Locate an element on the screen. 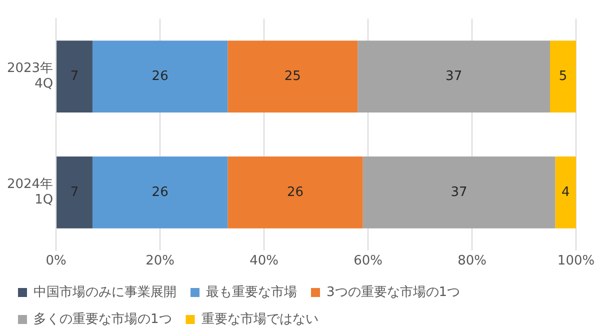 Image resolution: width=598 pixels, height=336 pixels. x-tick-label: 80% is located at coordinates (472, 261).